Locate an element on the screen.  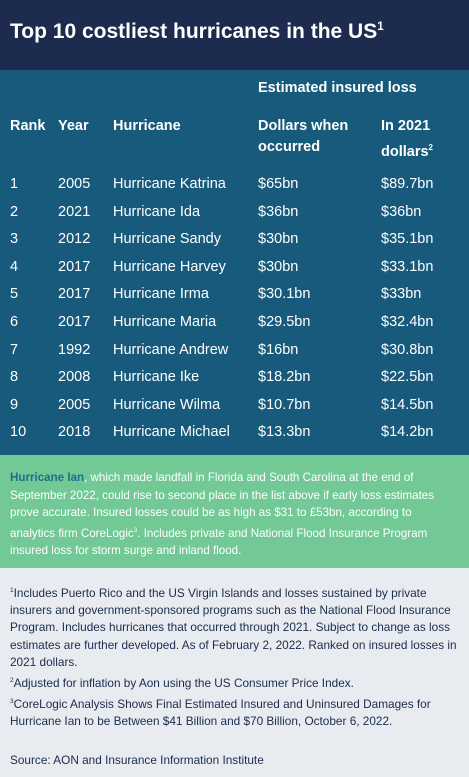
table-row: 5 2017 Hurricane Irma $30.1bn $33bn is located at coordinates (234, 298).